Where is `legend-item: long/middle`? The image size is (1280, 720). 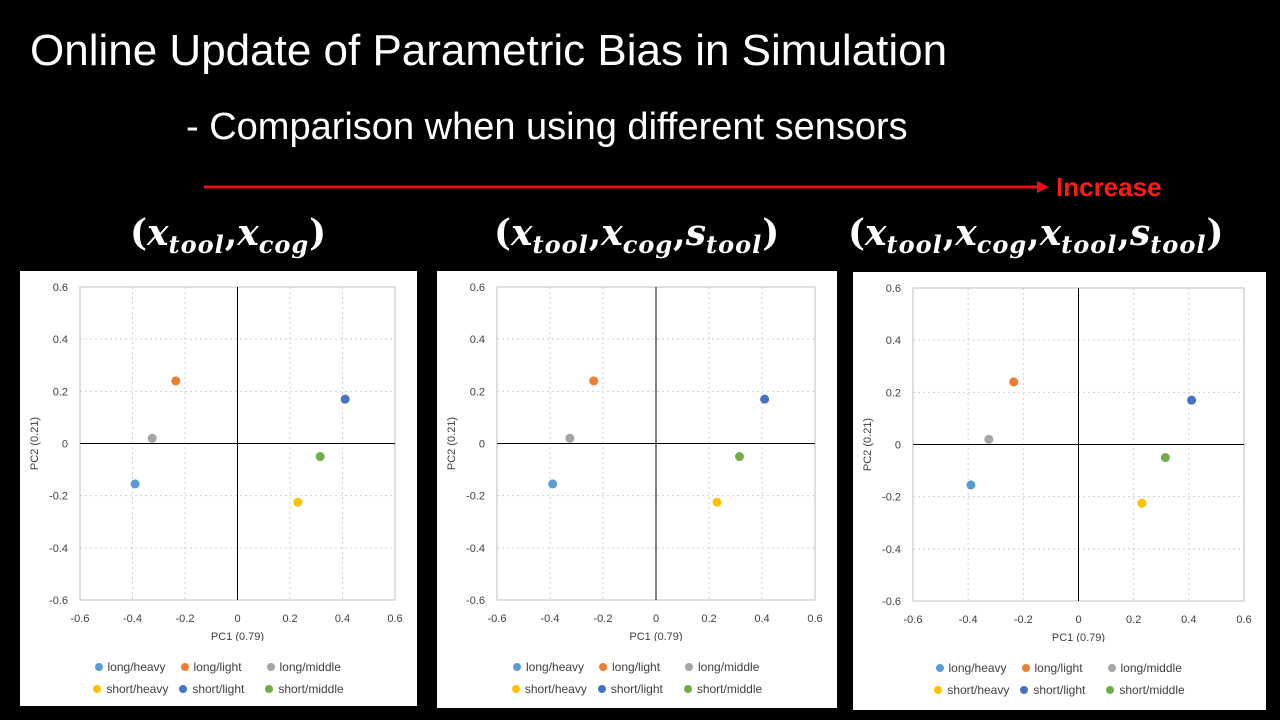
legend-item: long/middle is located at coordinates (1145, 668).